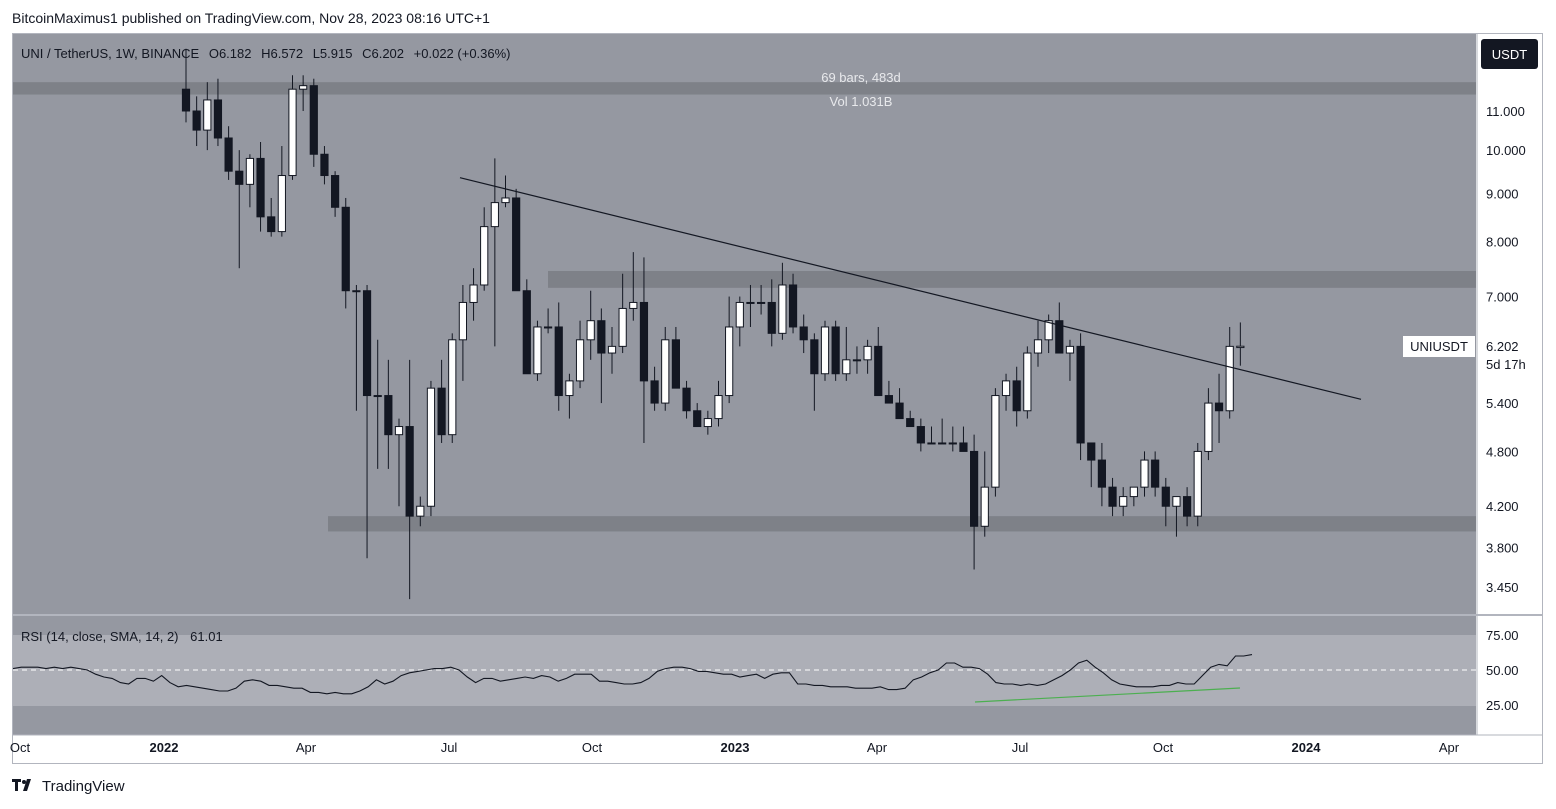  What do you see at coordinates (592, 747) in the screenshot?
I see `time-axis-tick: Oct` at bounding box center [592, 747].